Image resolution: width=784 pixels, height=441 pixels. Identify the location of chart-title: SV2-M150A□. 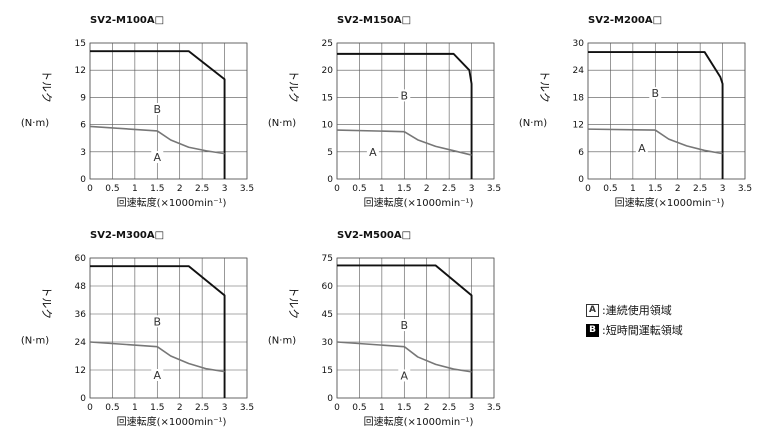
(374, 20).